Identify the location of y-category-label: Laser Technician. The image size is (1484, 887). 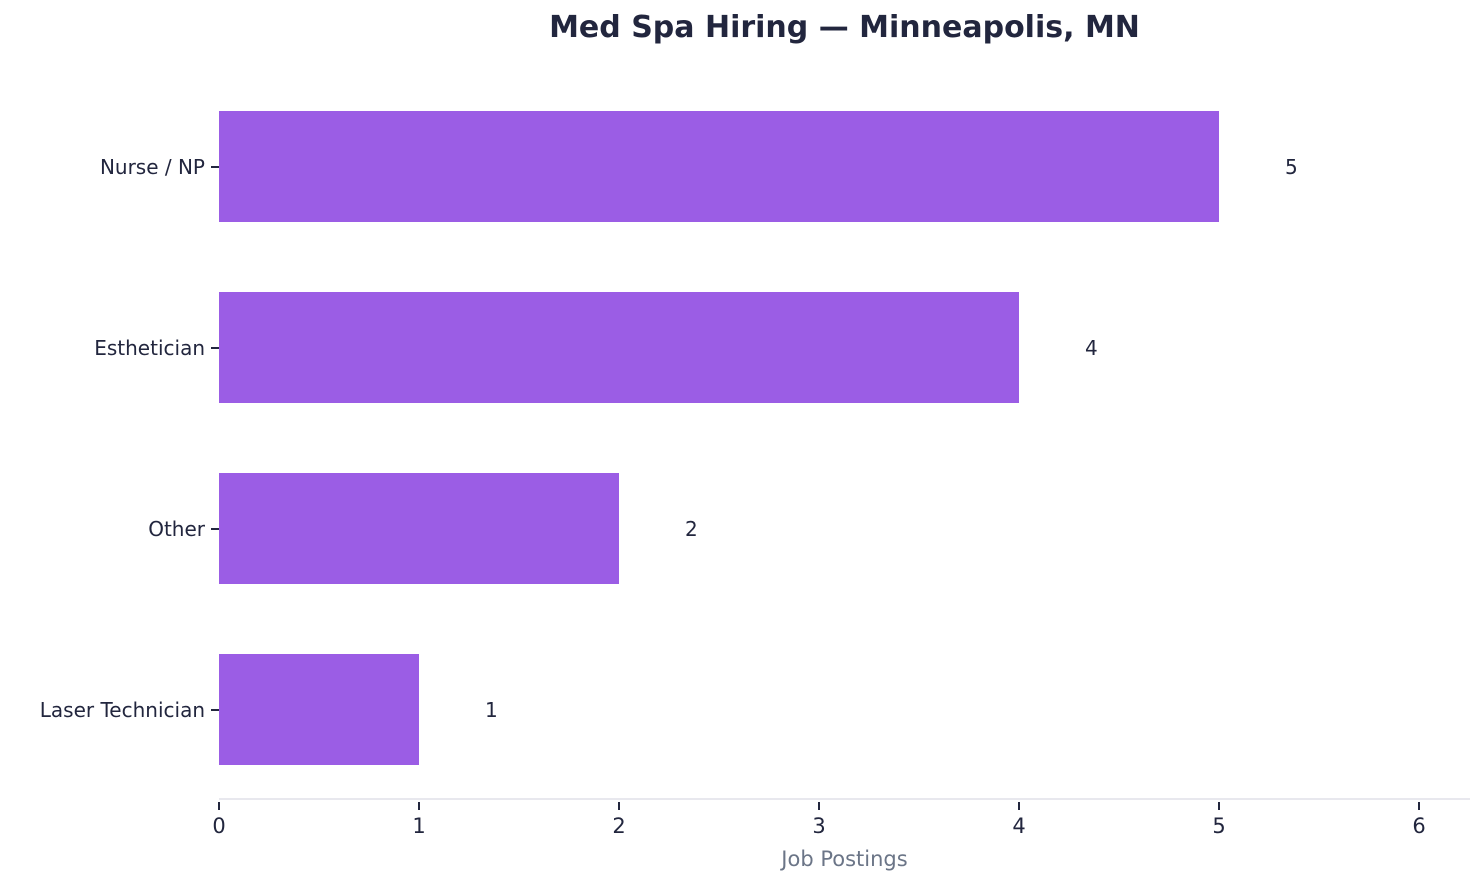
(122, 709).